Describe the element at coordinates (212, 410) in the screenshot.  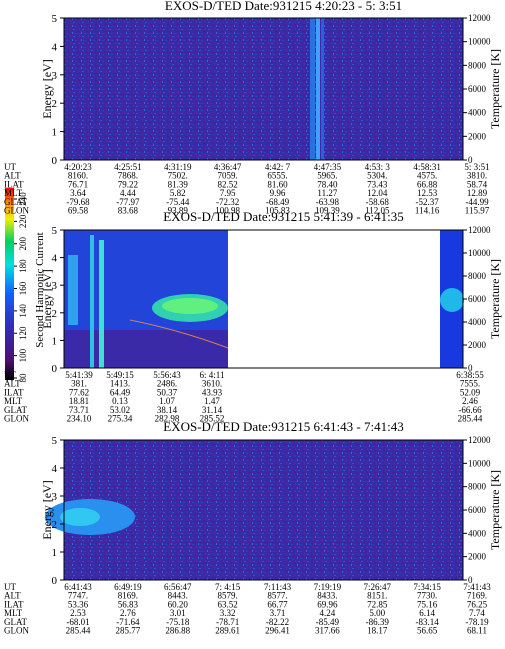
I see `table-cell: 31.14` at that location.